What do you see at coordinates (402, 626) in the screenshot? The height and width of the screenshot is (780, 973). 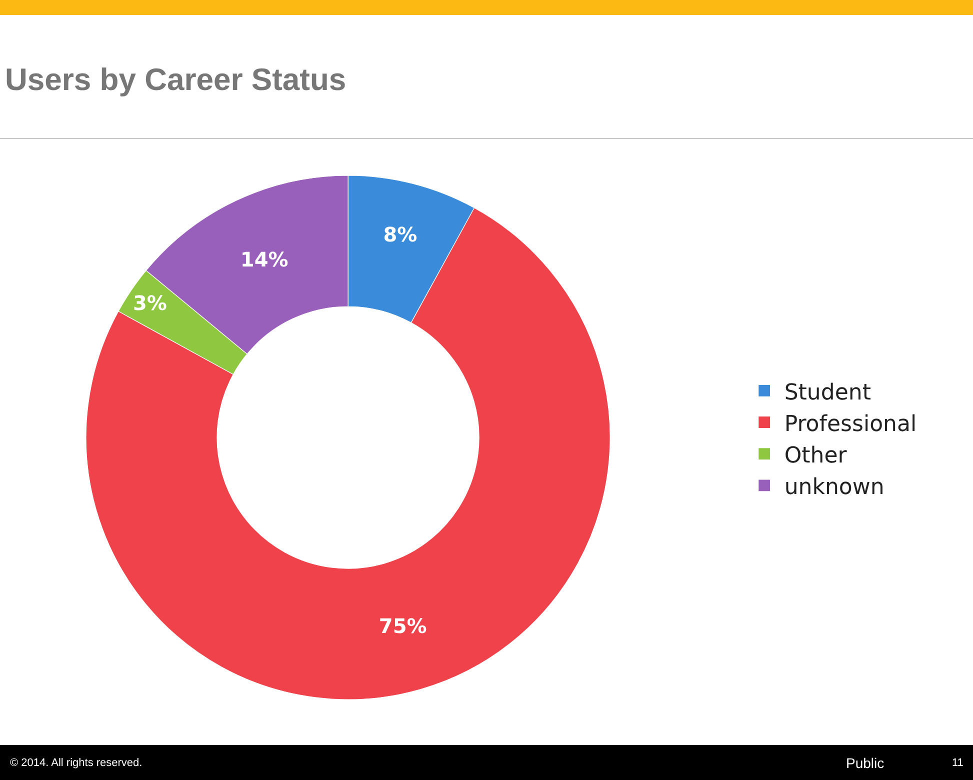 I see `data-label: 75%` at bounding box center [402, 626].